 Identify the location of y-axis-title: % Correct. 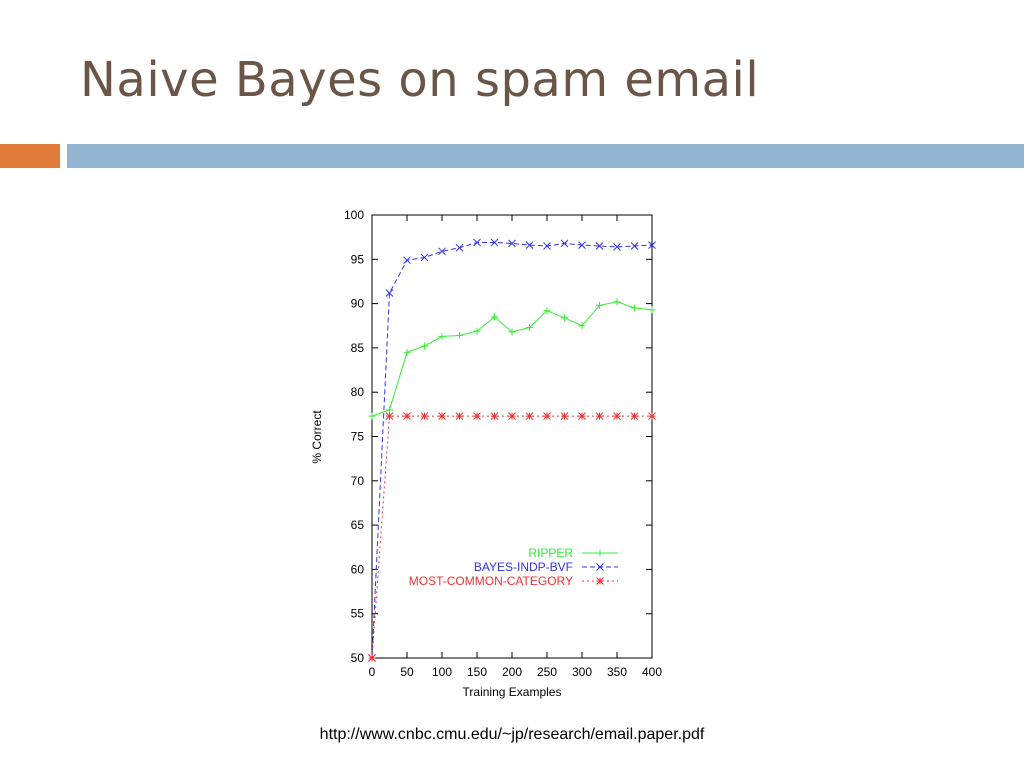
(317, 437).